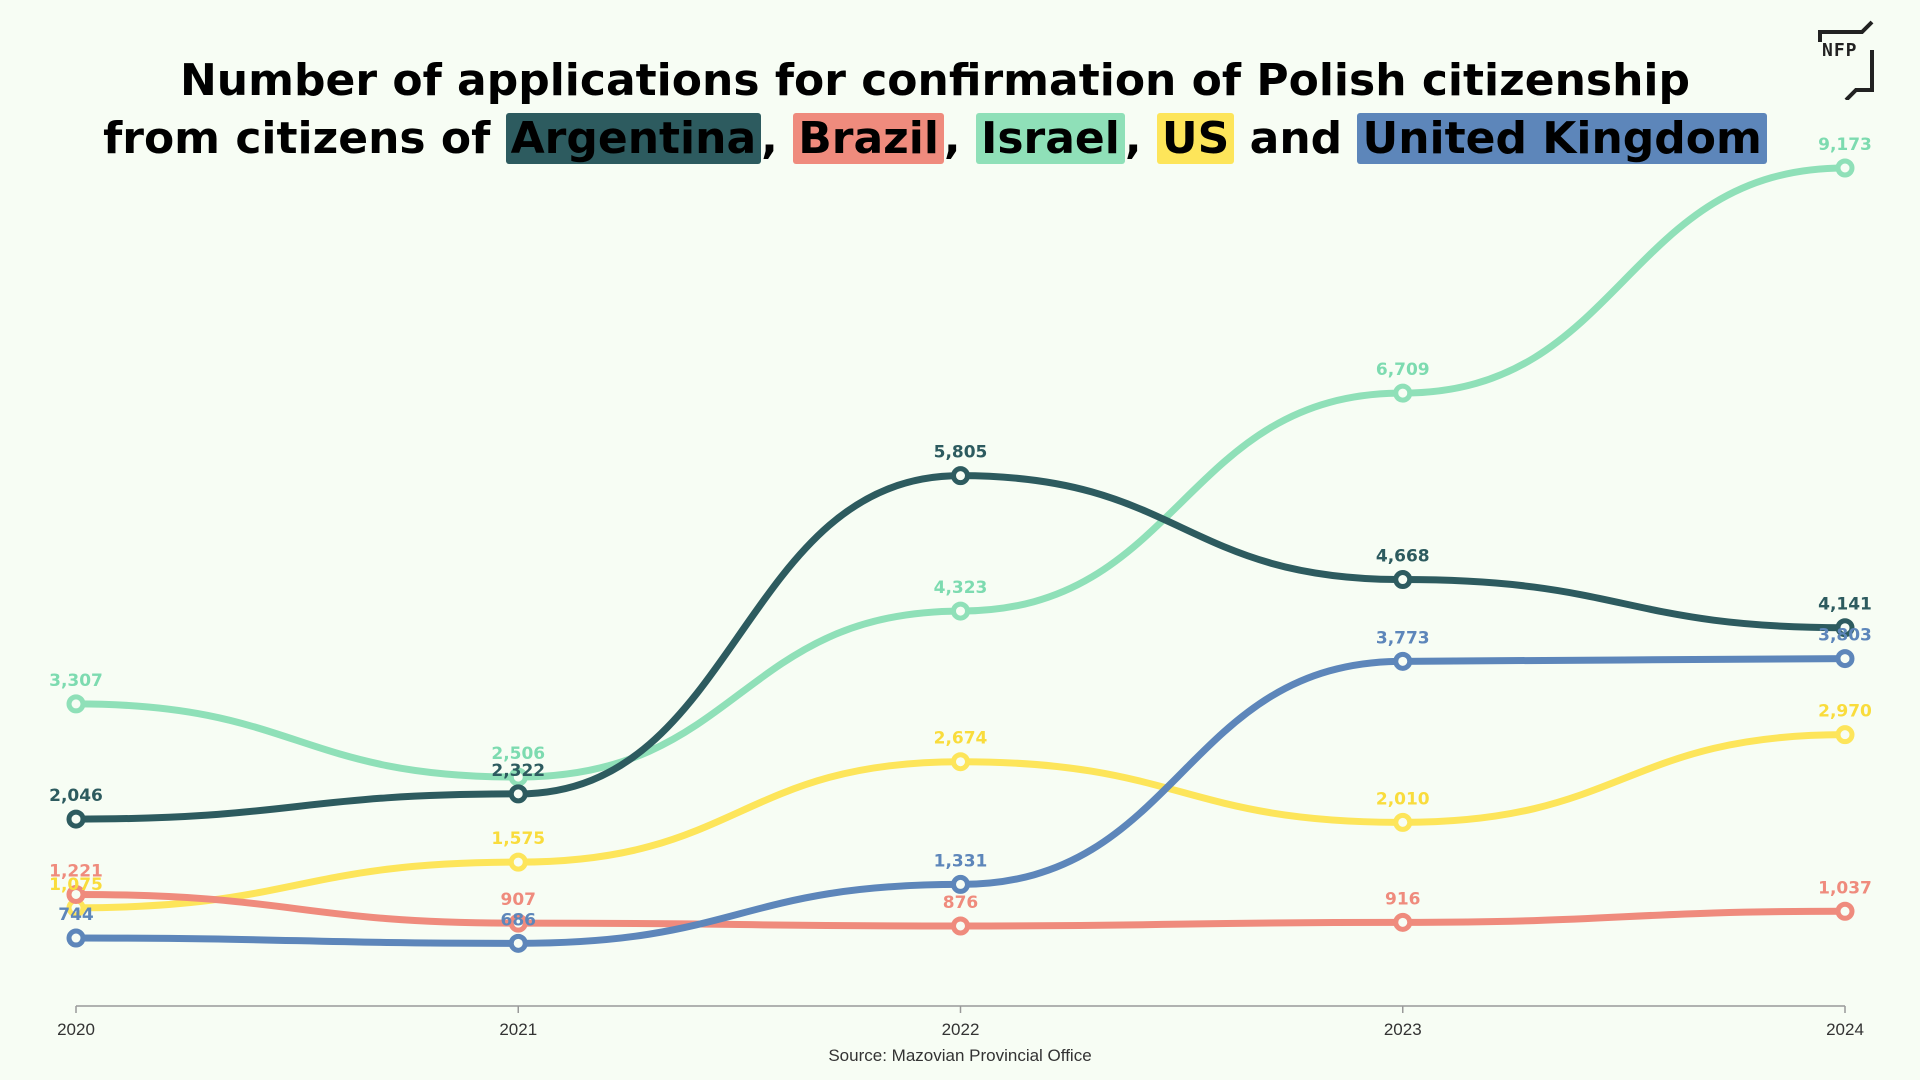 This screenshot has height=1080, width=1920. Describe the element at coordinates (961, 861) in the screenshot. I see `data-label-united-kingdom: 1,331` at that location.